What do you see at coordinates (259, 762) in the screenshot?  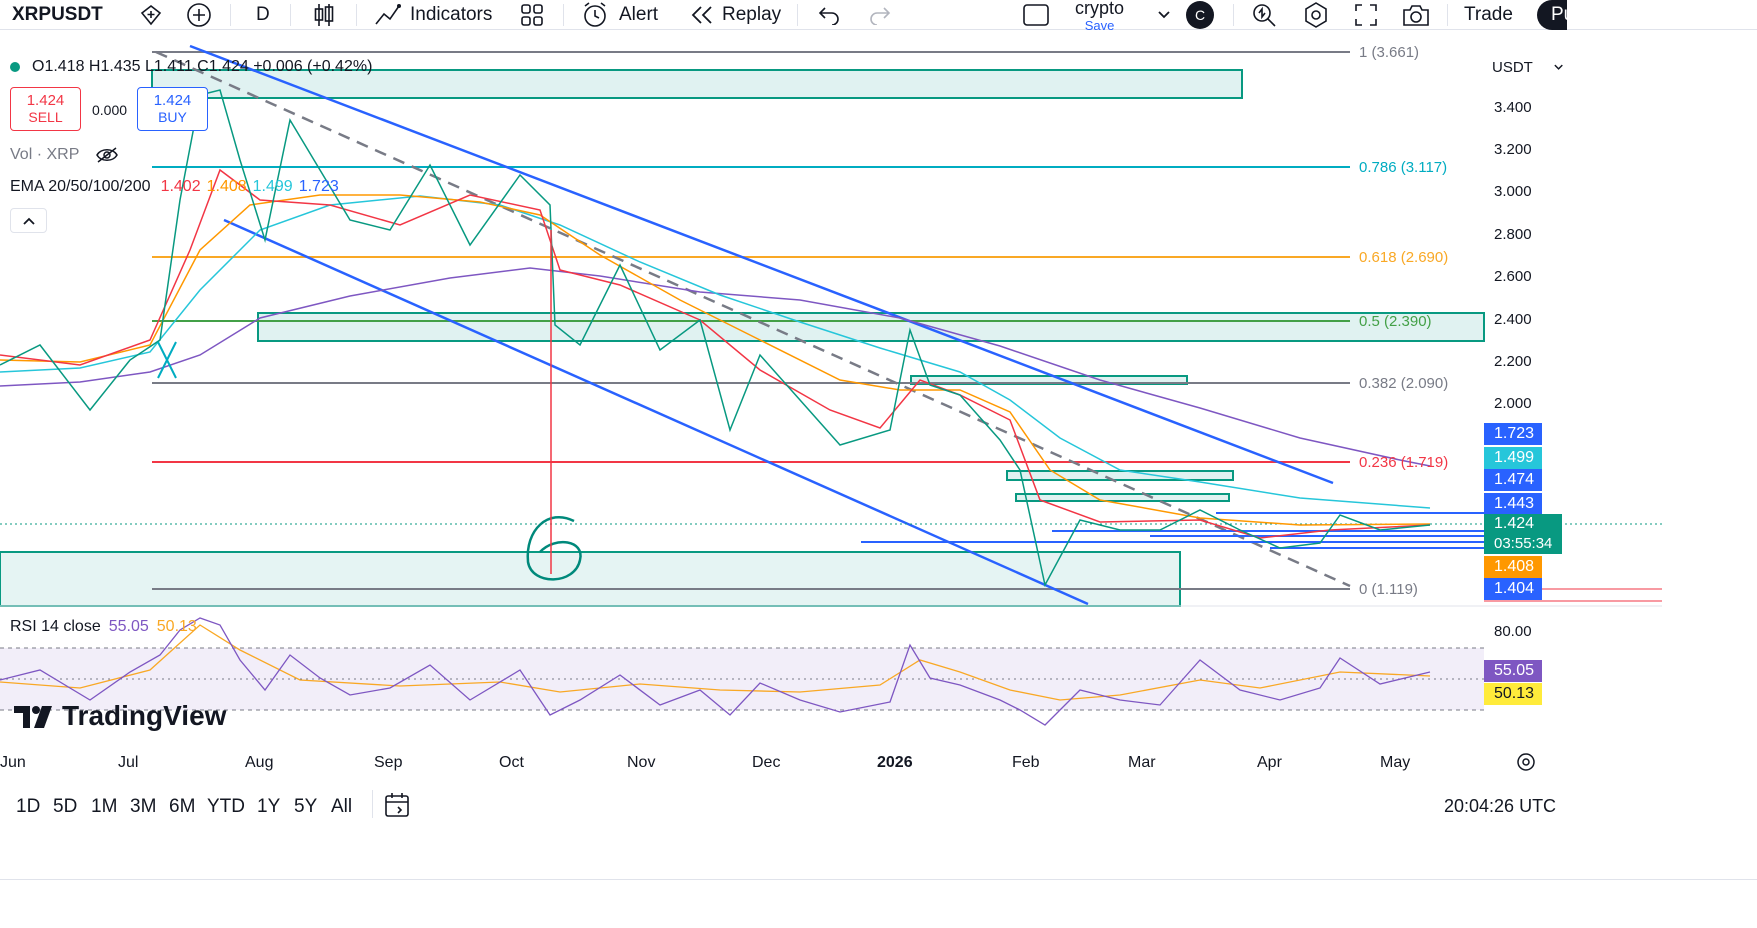 I see `time-tick: Aug` at bounding box center [259, 762].